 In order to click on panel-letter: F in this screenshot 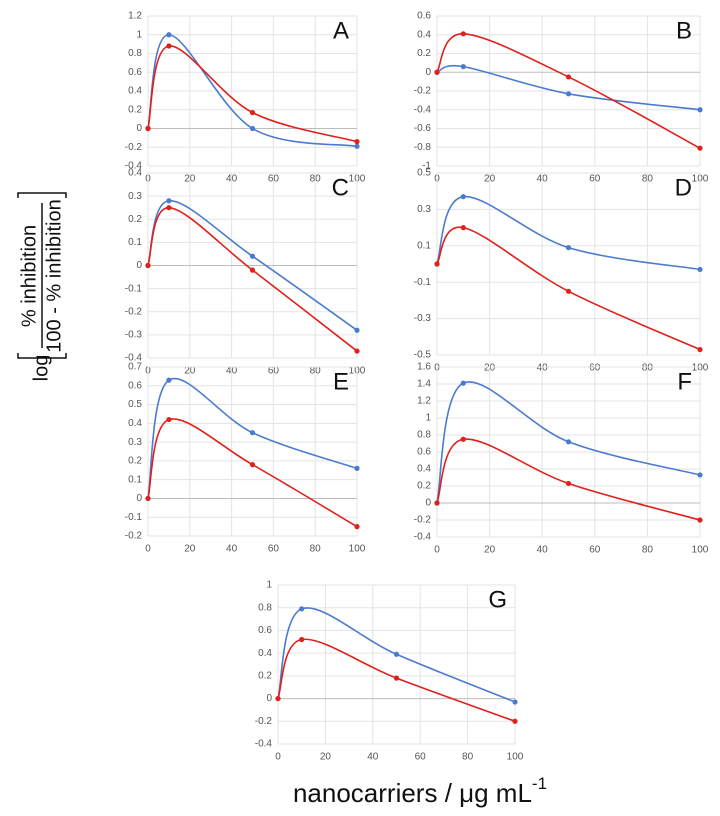, I will do `click(684, 381)`.